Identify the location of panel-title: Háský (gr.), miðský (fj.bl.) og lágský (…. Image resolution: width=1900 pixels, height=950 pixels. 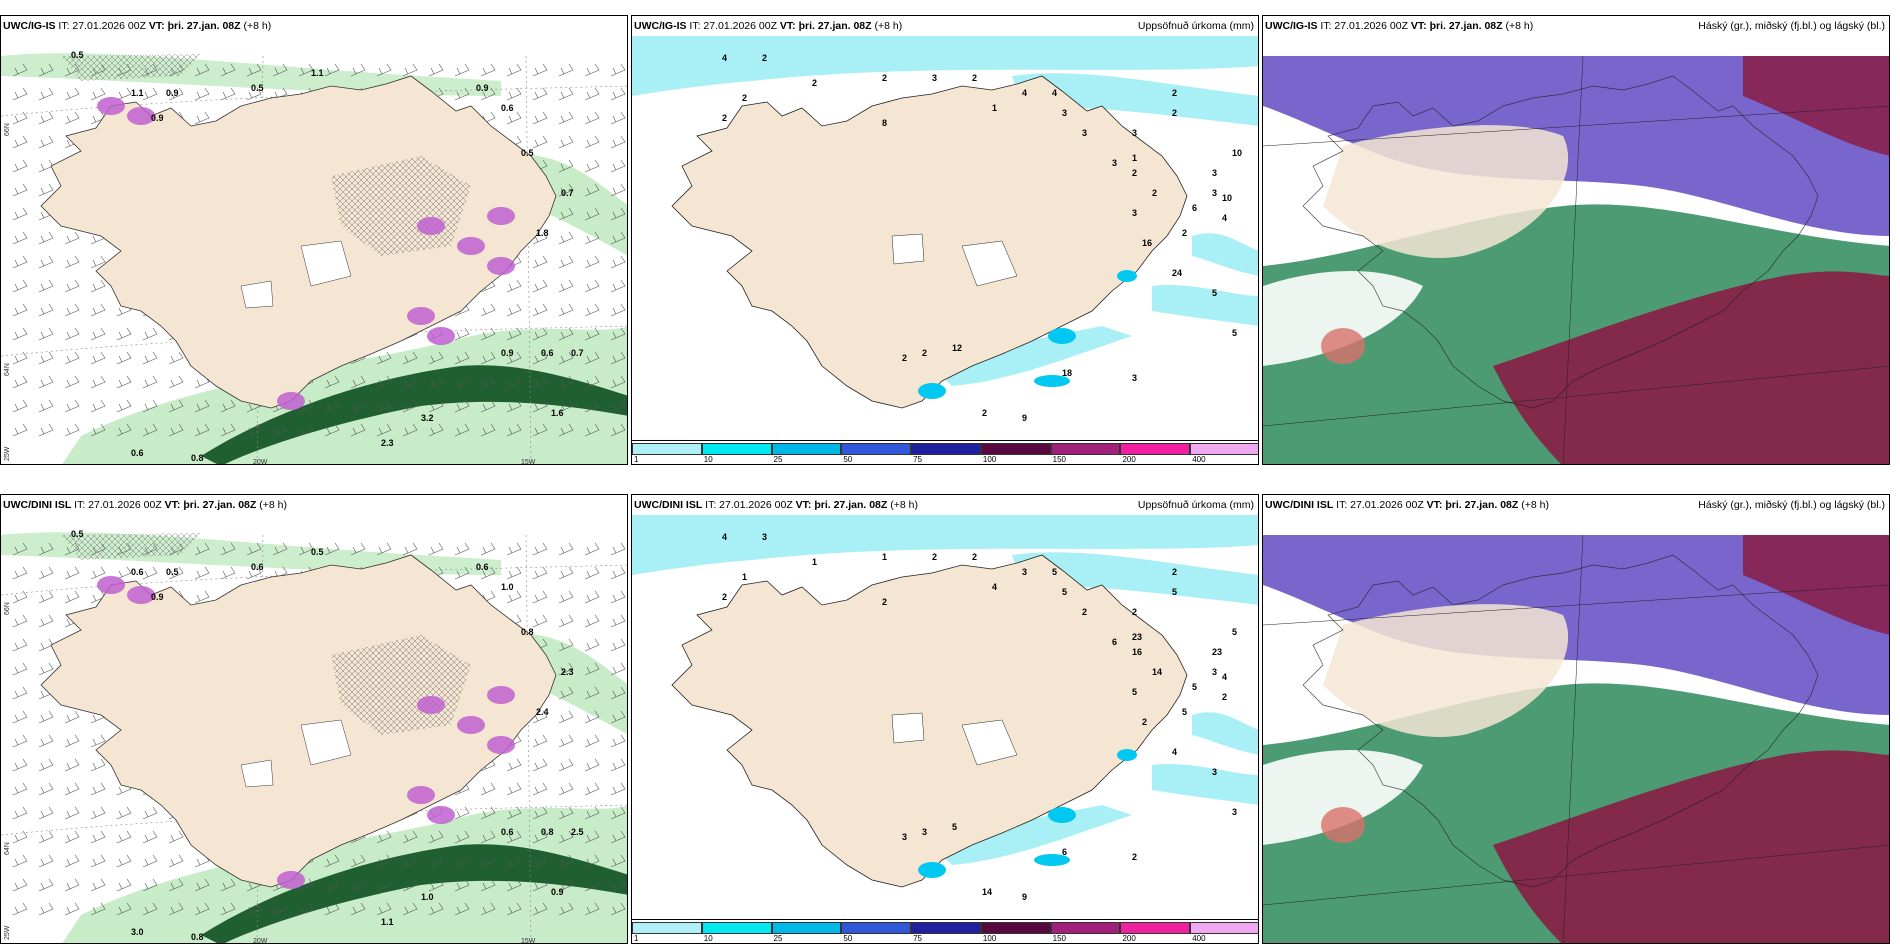
(1791, 26).